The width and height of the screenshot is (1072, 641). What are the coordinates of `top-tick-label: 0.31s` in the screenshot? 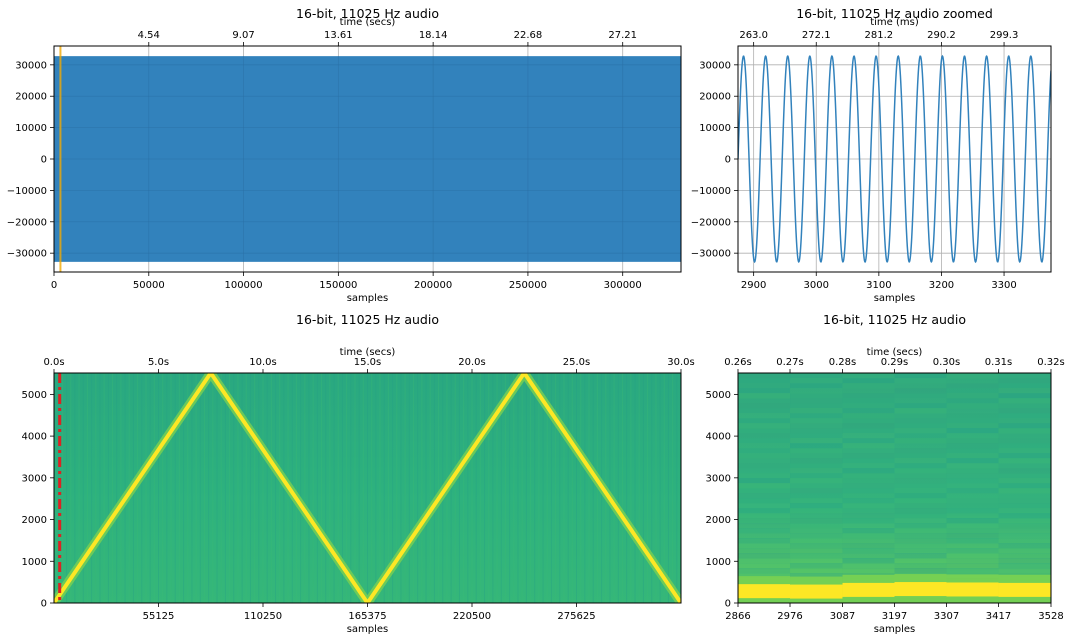 It's located at (998, 362).